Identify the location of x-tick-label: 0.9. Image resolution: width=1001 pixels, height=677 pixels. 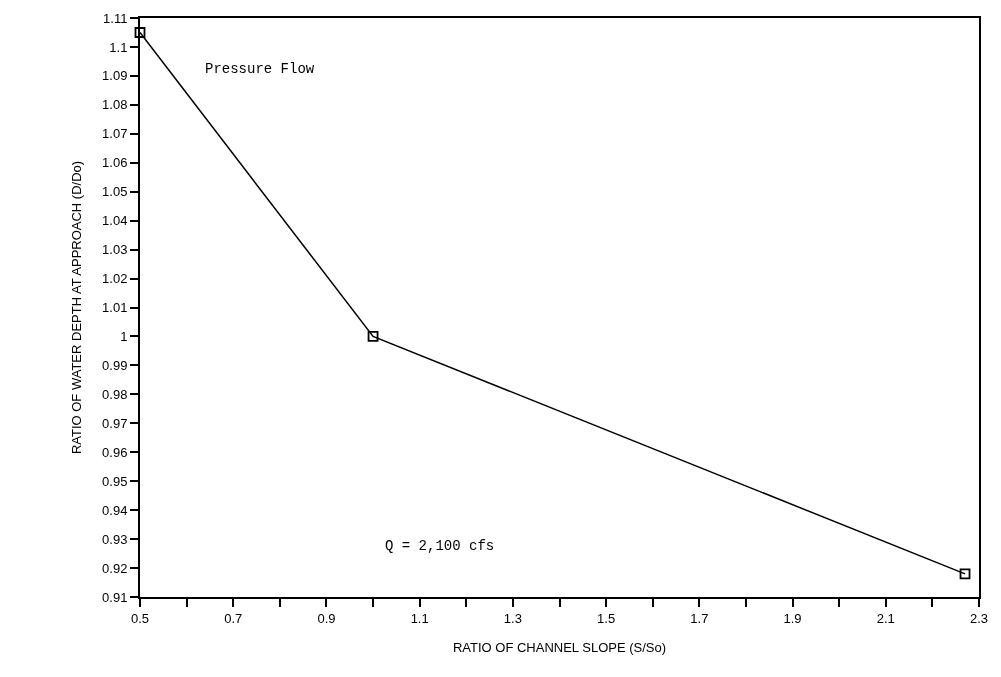
(326, 618).